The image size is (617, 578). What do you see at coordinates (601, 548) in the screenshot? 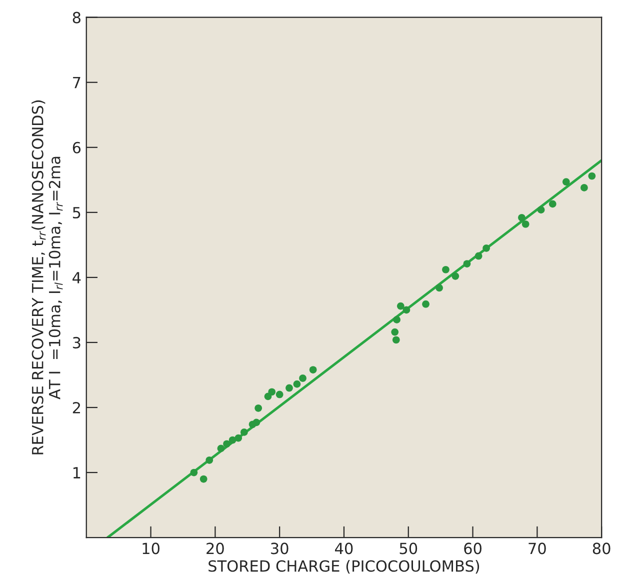
I see `x-tick-label: 80` at bounding box center [601, 548].